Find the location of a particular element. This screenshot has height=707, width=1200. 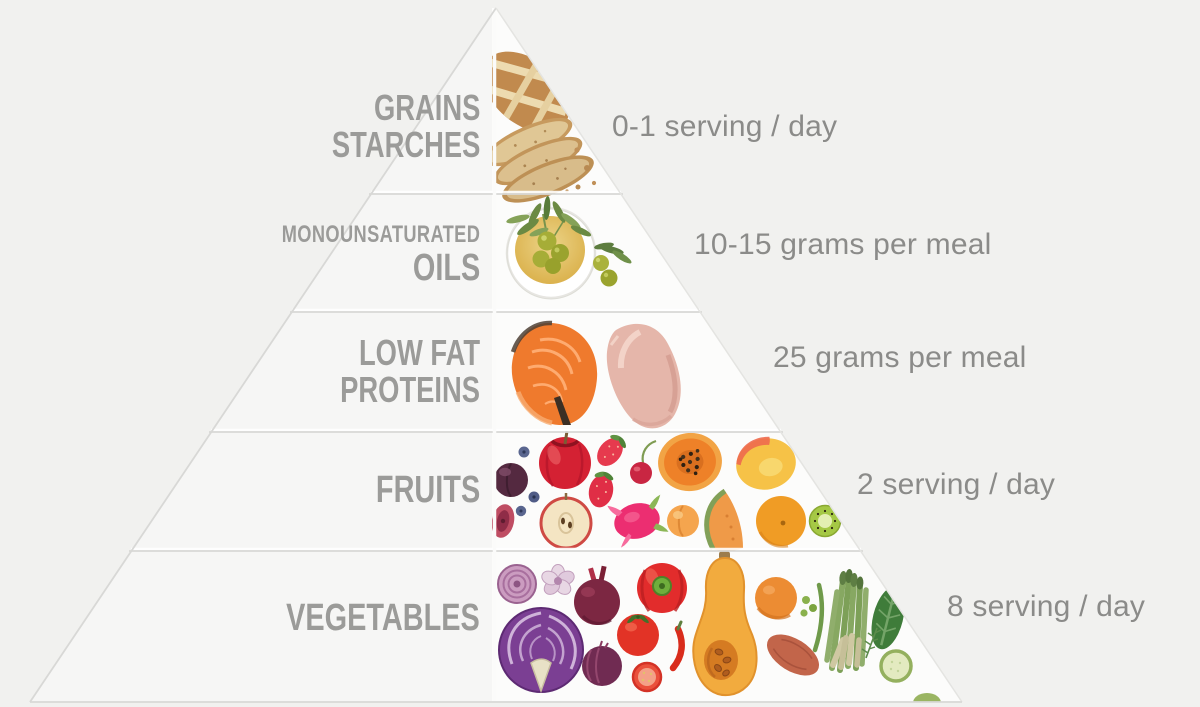

papaya-half-image is located at coordinates (690, 462).